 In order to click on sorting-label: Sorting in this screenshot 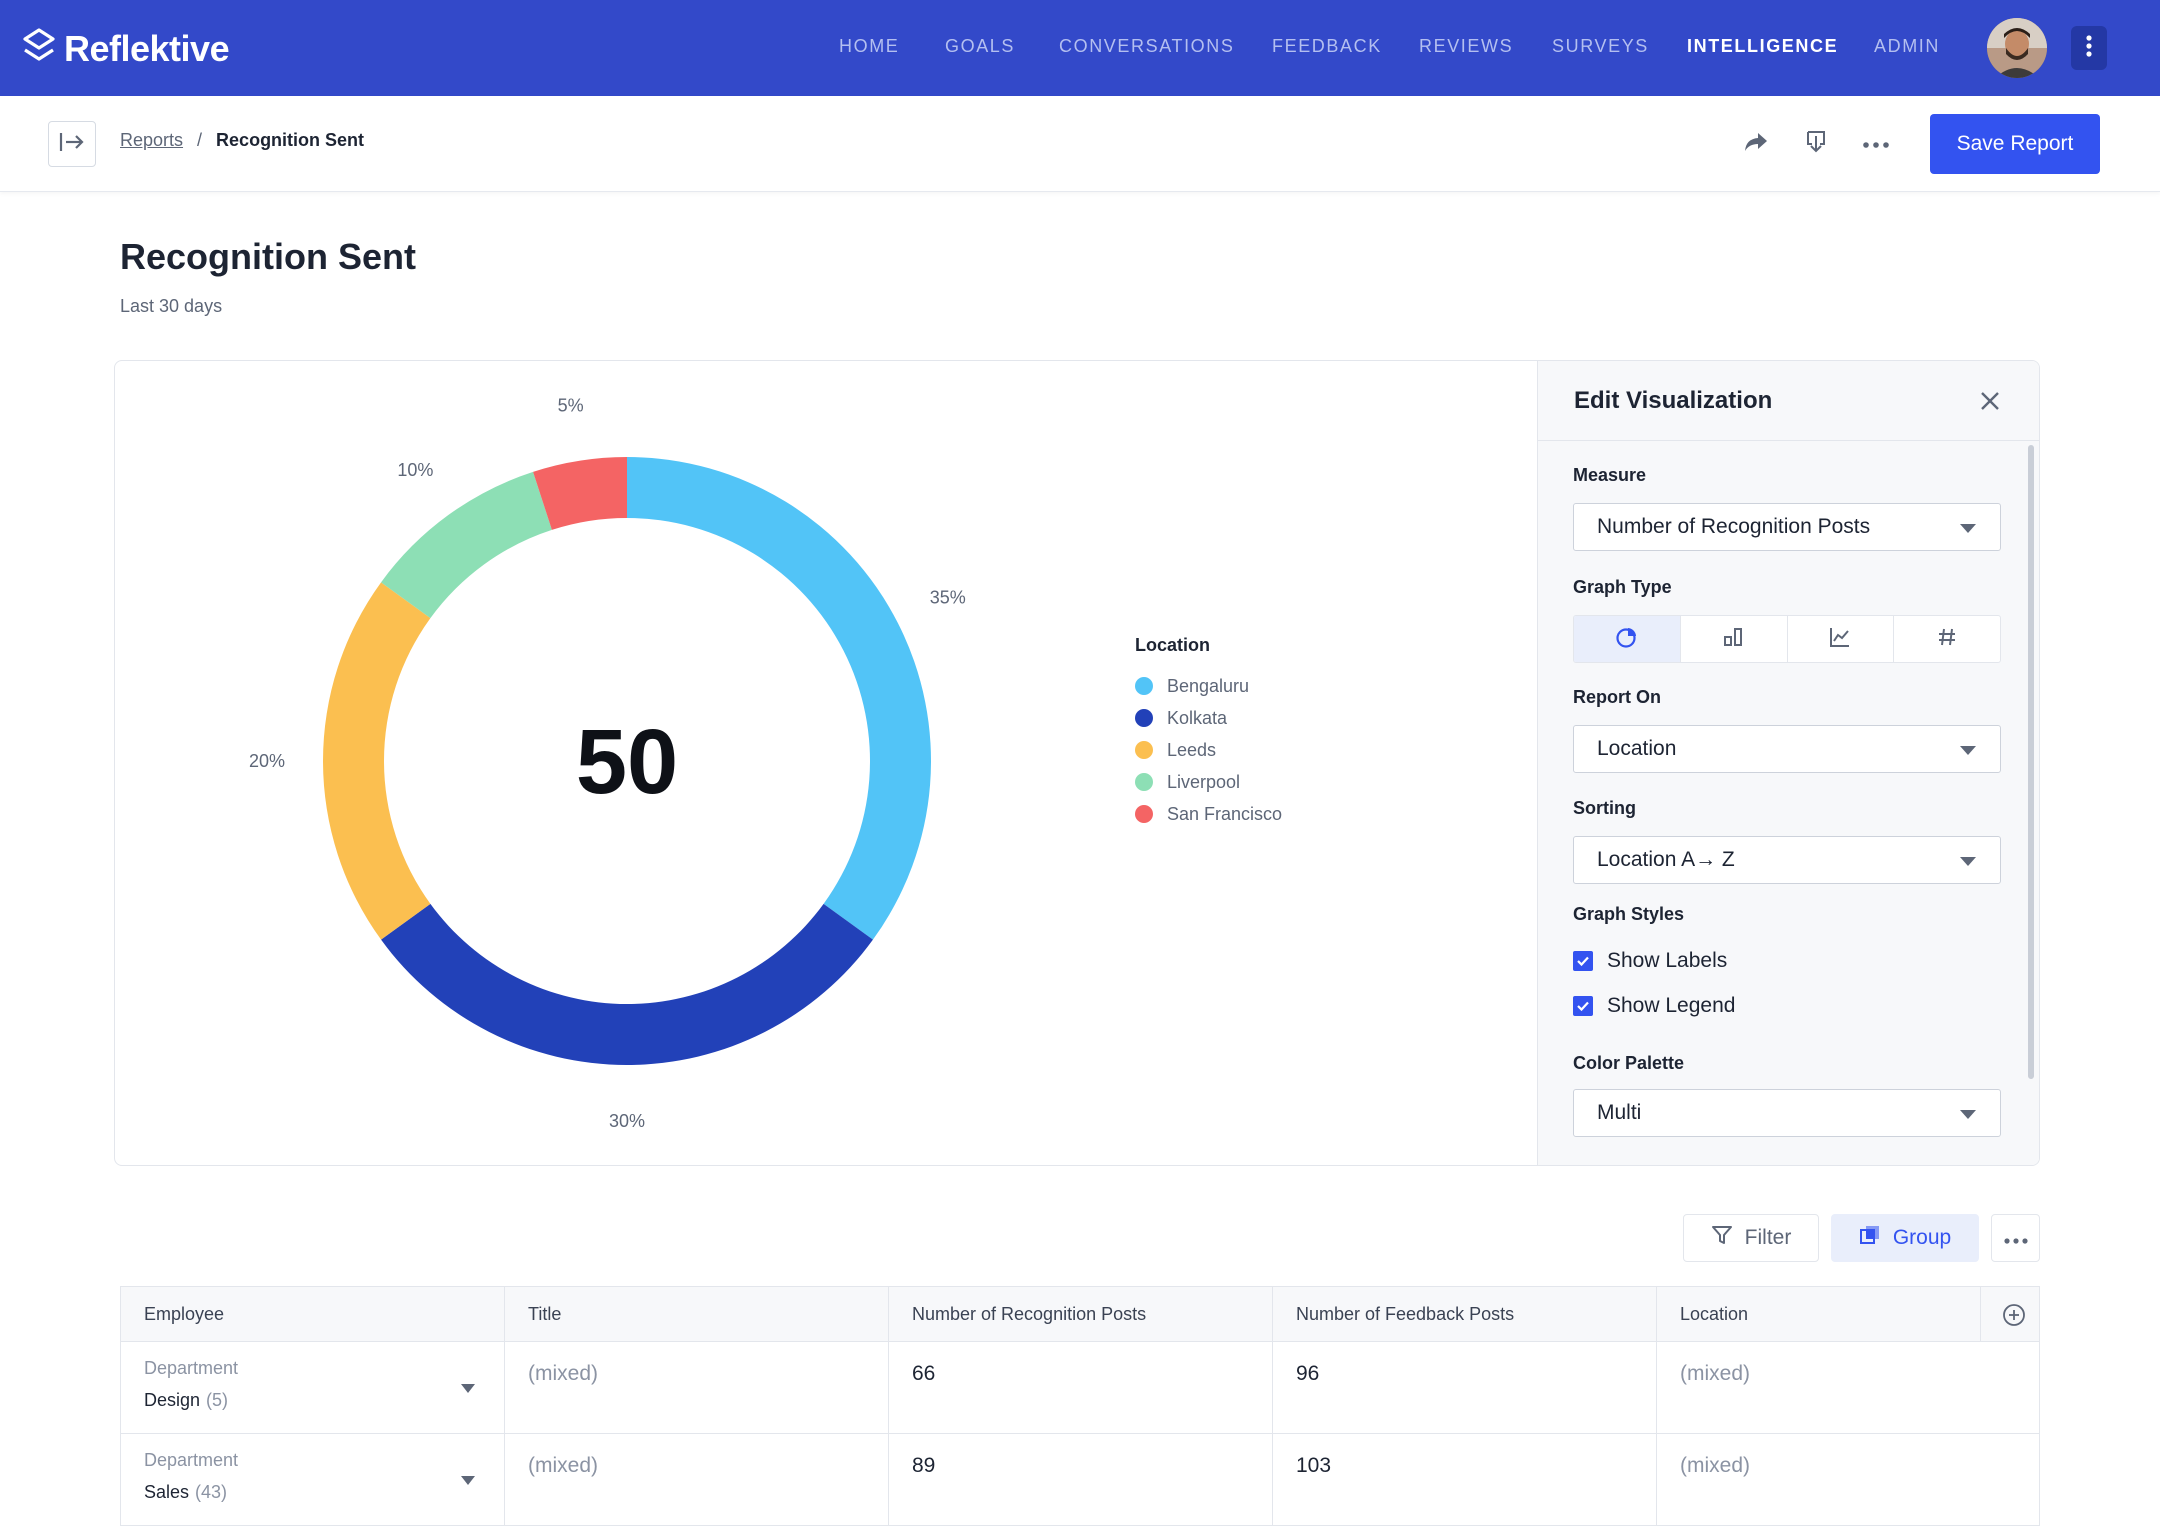, I will do `click(1604, 808)`.